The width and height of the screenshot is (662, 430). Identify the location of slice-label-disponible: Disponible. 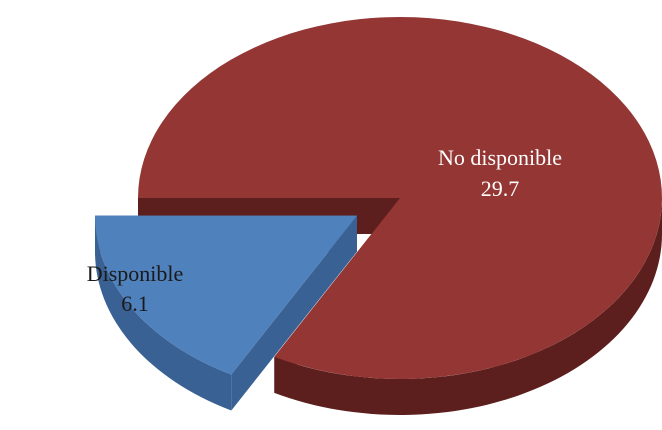
(135, 273).